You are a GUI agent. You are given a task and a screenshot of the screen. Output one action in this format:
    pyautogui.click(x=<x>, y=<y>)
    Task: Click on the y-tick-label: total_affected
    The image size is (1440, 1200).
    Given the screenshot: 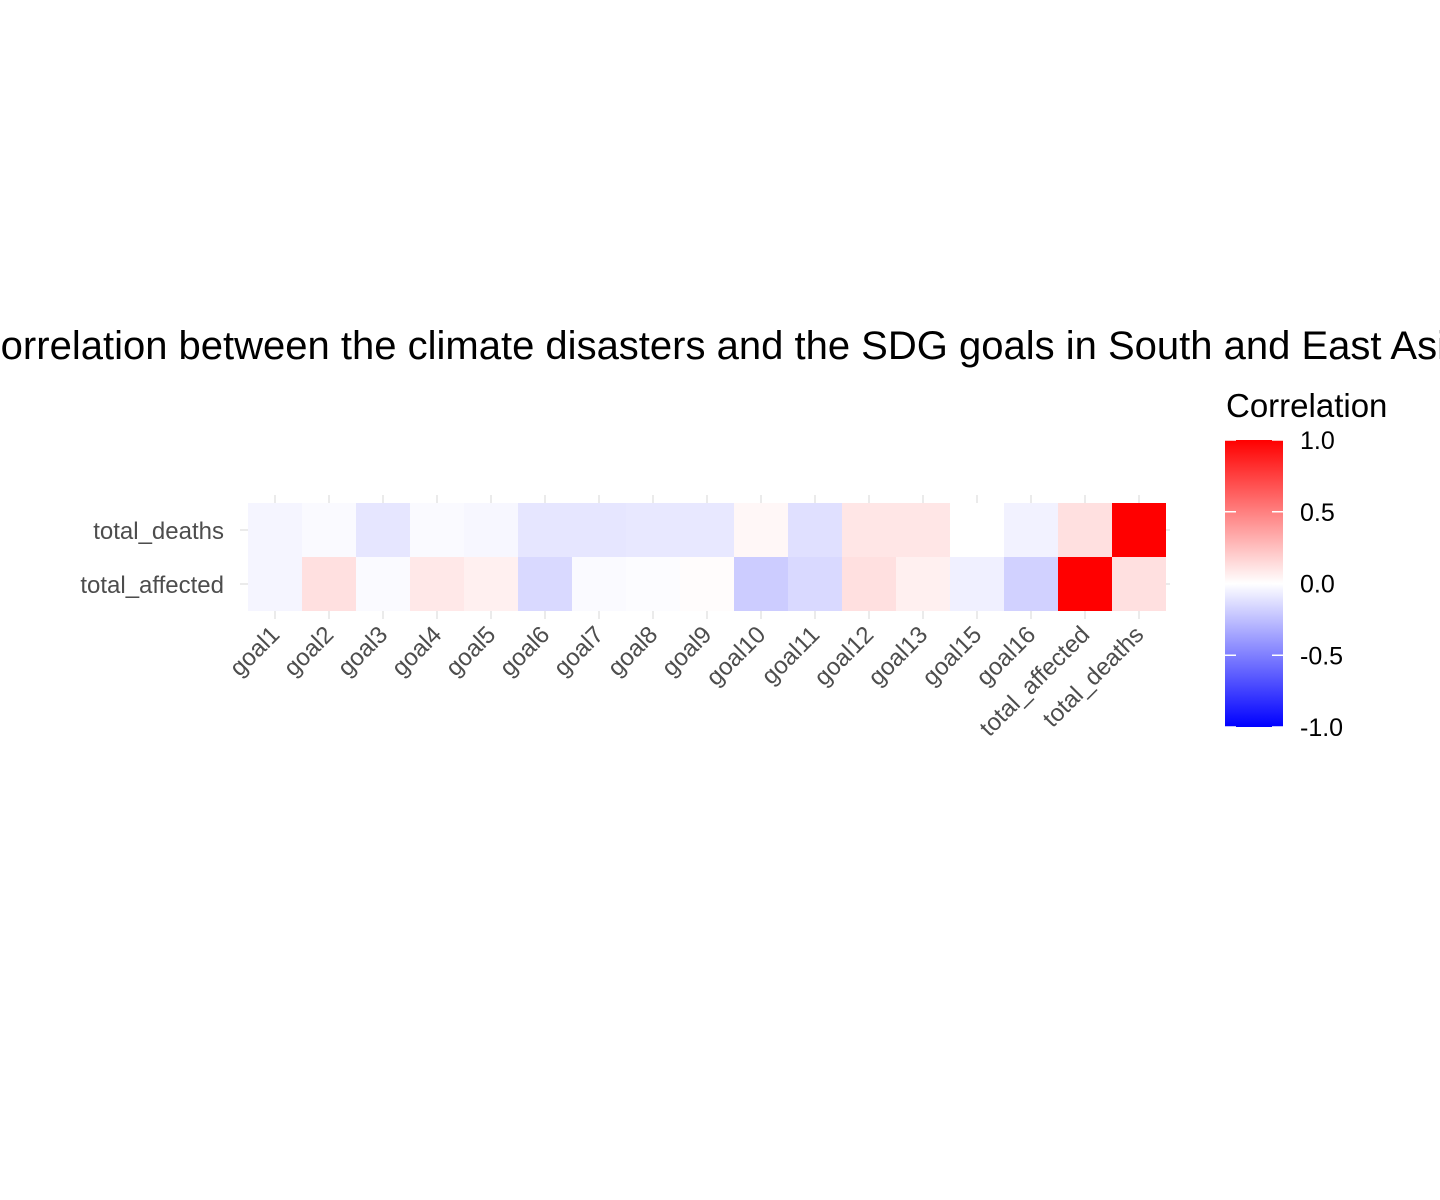 What is the action you would take?
    pyautogui.click(x=152, y=585)
    